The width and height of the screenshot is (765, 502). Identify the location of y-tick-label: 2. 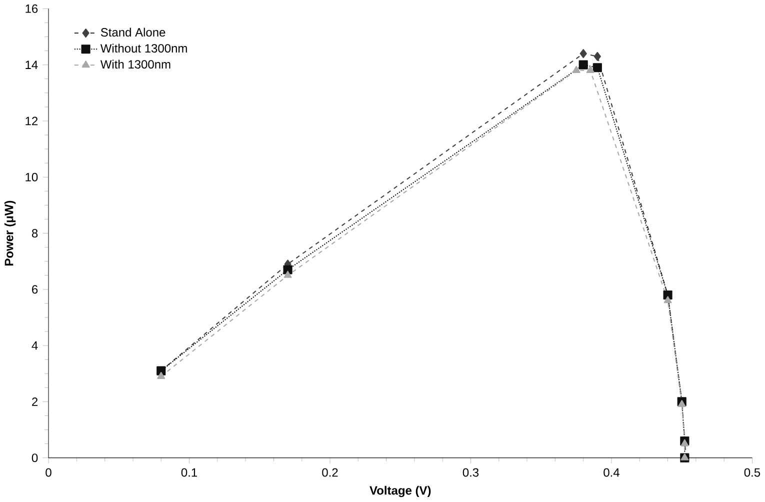
(35, 402).